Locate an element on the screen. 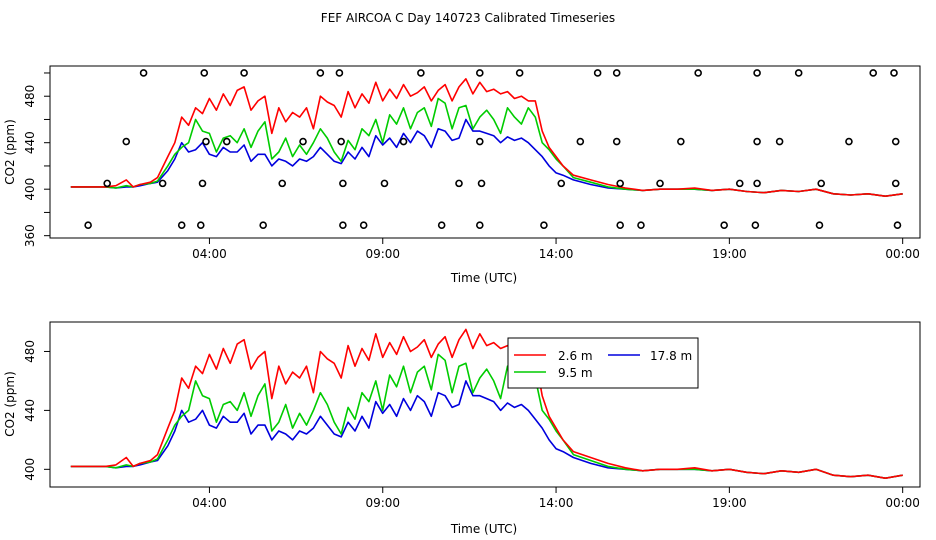  legend: 2.6 m 17.8 m 9.5 m is located at coordinates (603, 363).